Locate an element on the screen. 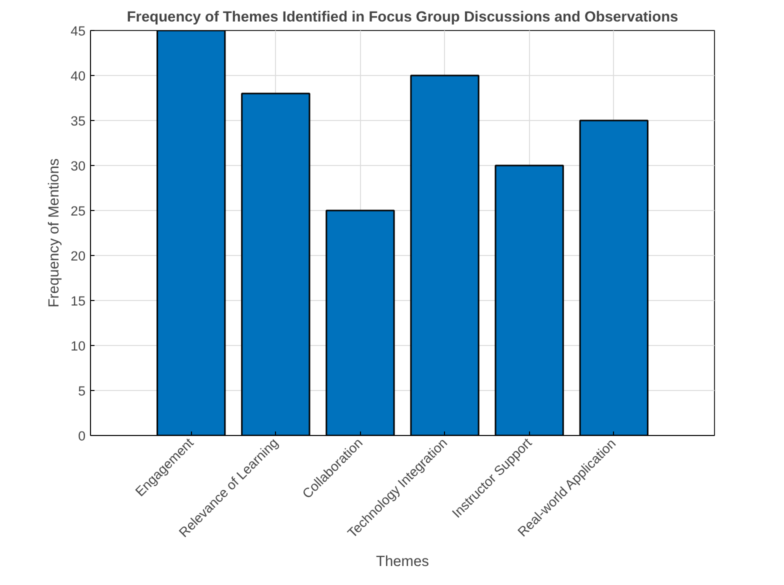  chart-title: Frequency of Themes Identified in Focus Group Discussions and Observations is located at coordinates (402, 18).